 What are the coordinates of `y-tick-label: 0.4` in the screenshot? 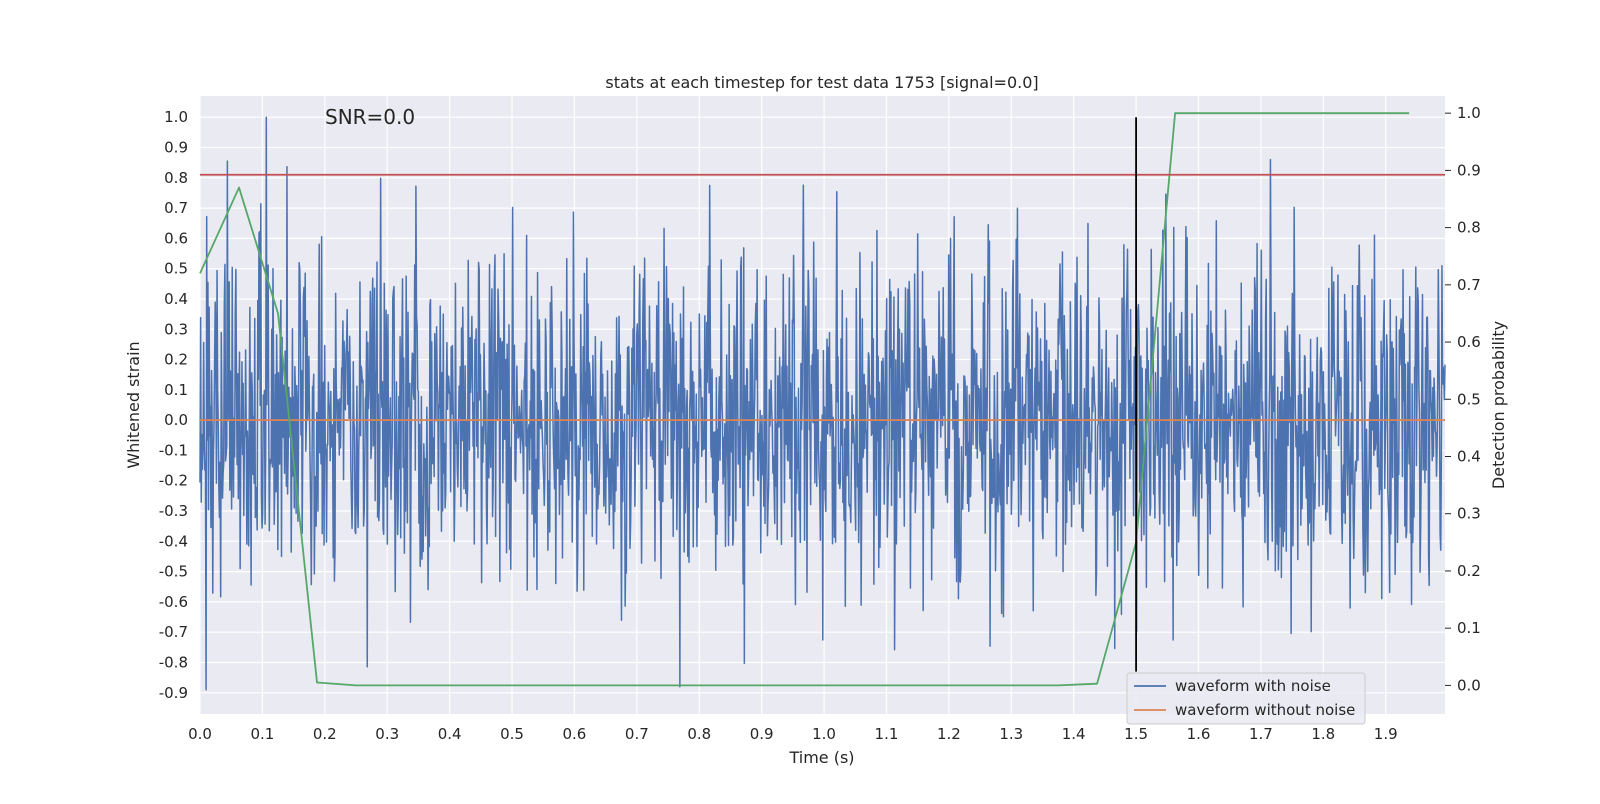 It's located at (176, 299).